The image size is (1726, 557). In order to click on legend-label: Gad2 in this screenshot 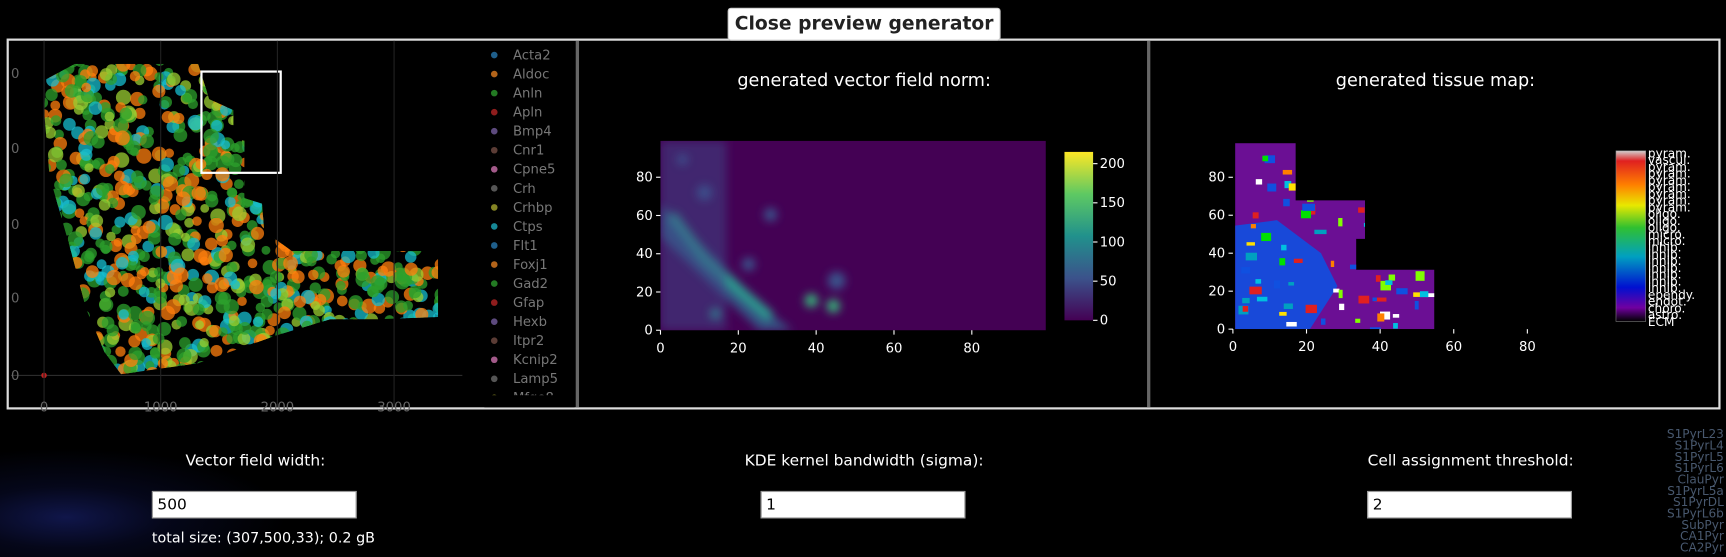, I will do `click(530, 284)`.